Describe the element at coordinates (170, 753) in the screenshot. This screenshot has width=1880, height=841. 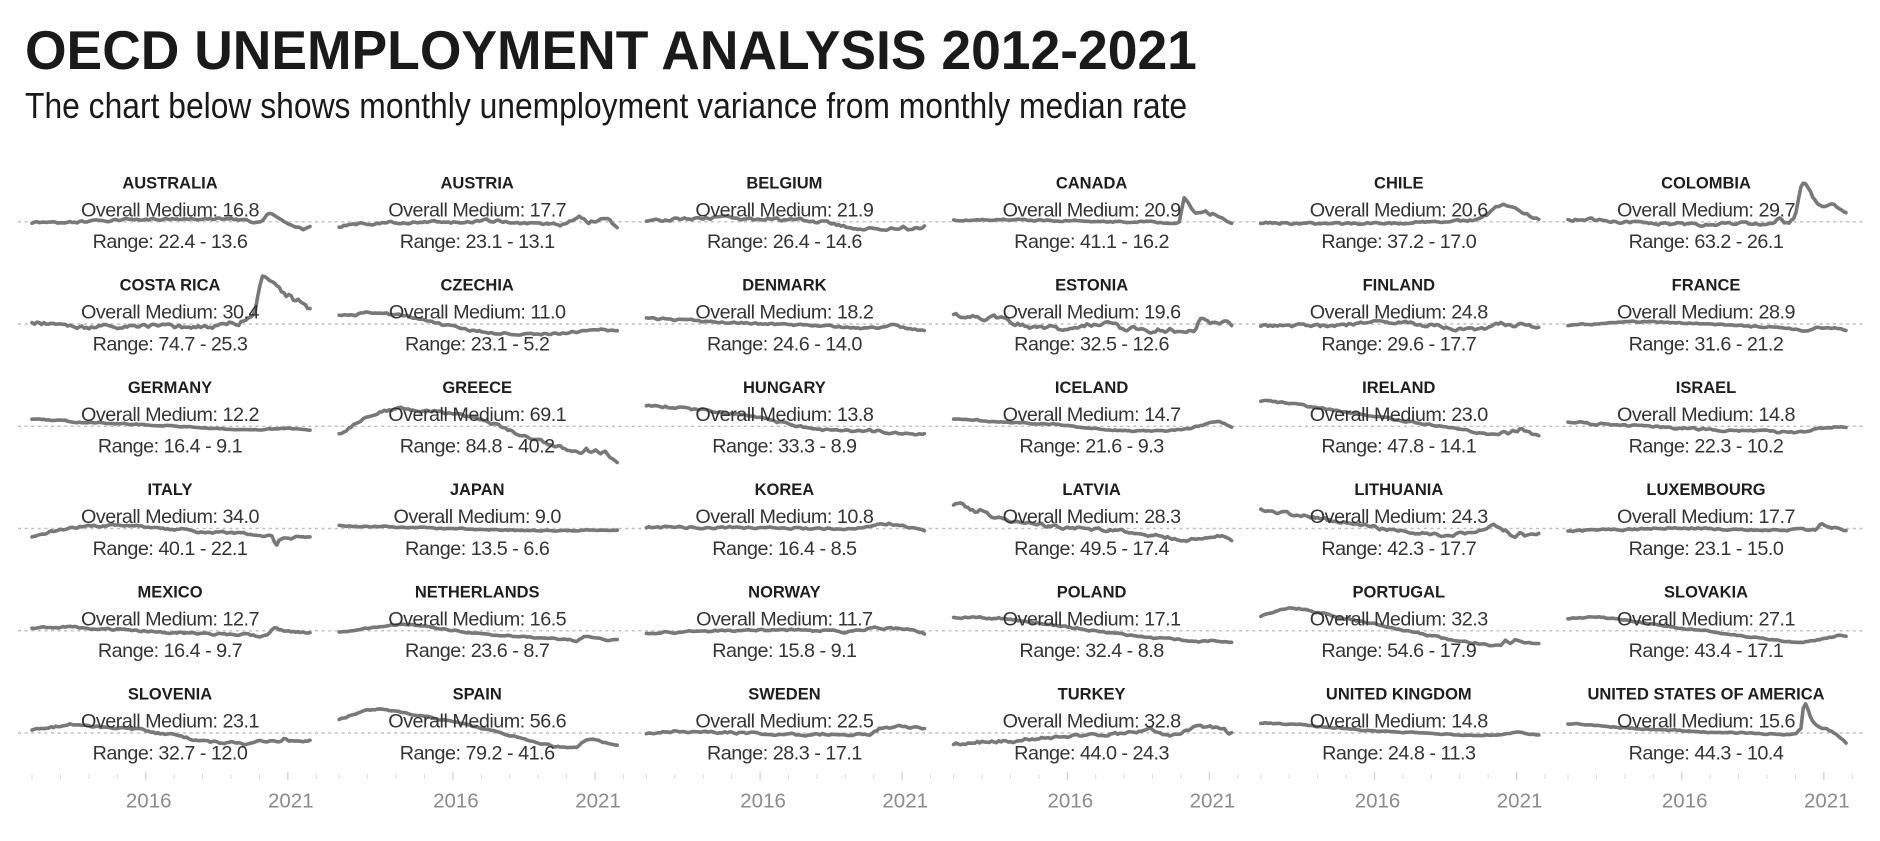
I see `svg-text: Range: 32.7 - 12.0` at that location.